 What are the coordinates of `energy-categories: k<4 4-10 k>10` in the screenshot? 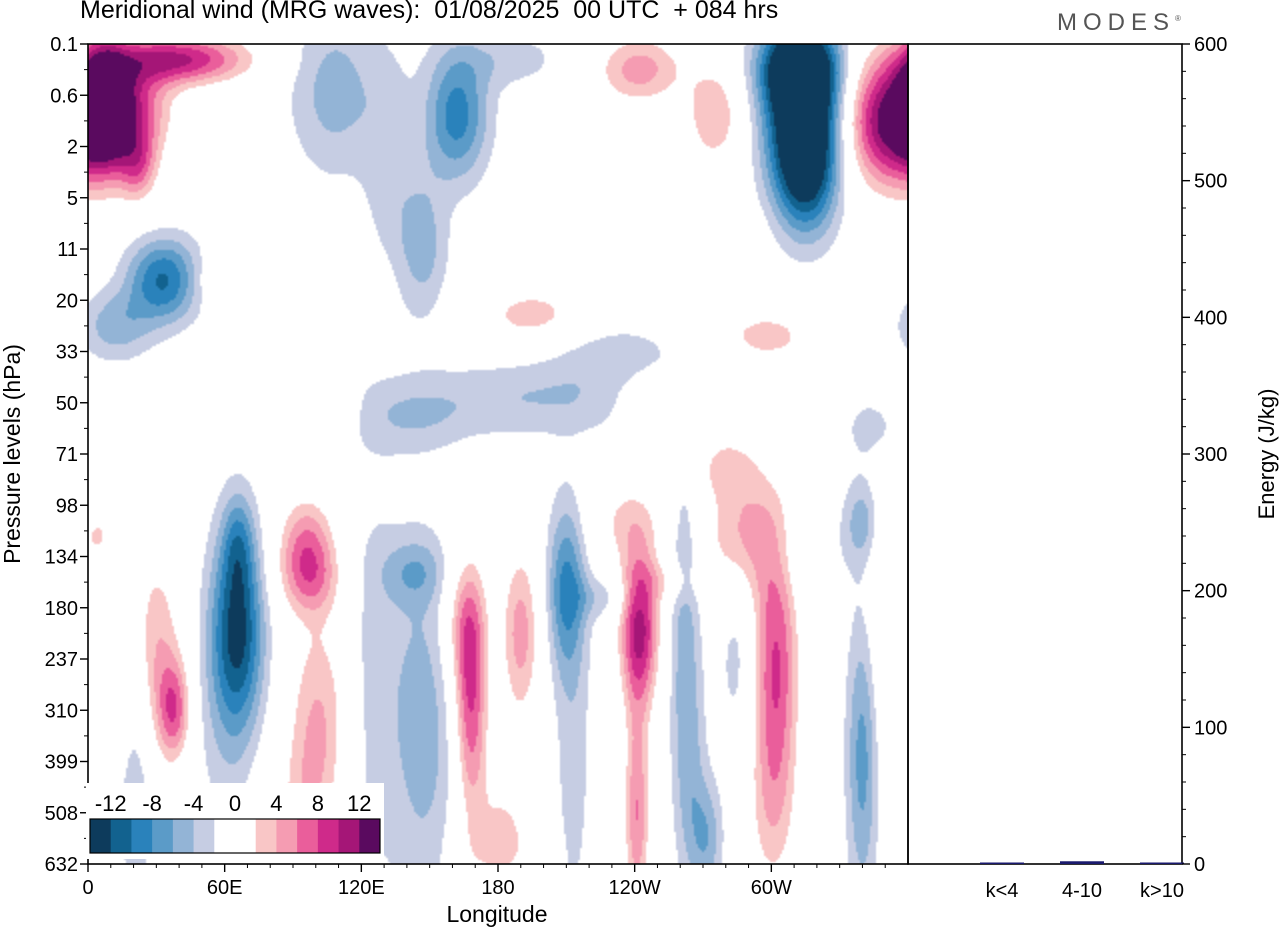 It's located at (1085, 891).